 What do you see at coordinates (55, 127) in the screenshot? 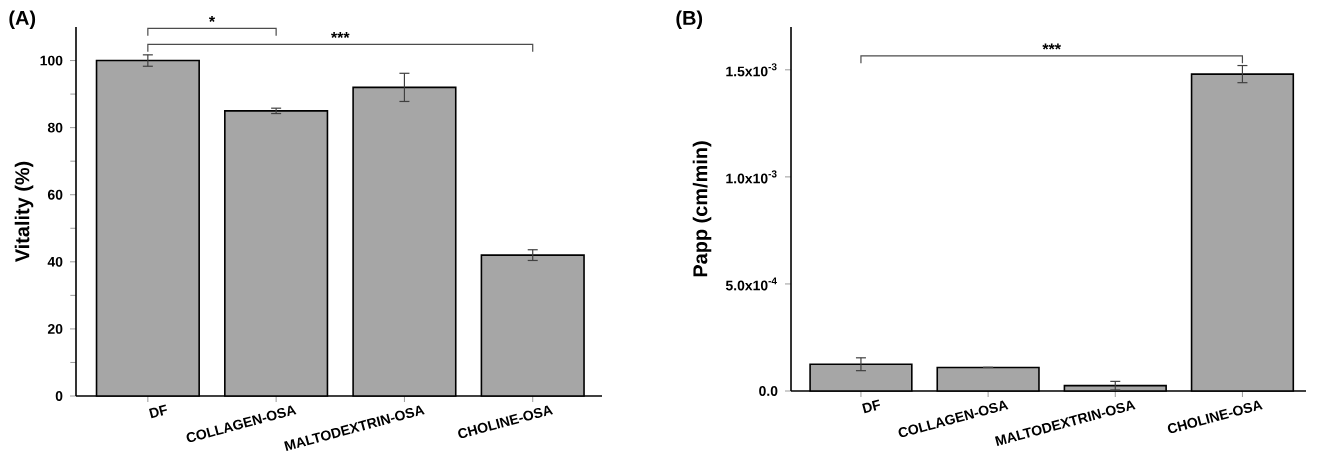
I see `y-tick-label: 80` at bounding box center [55, 127].